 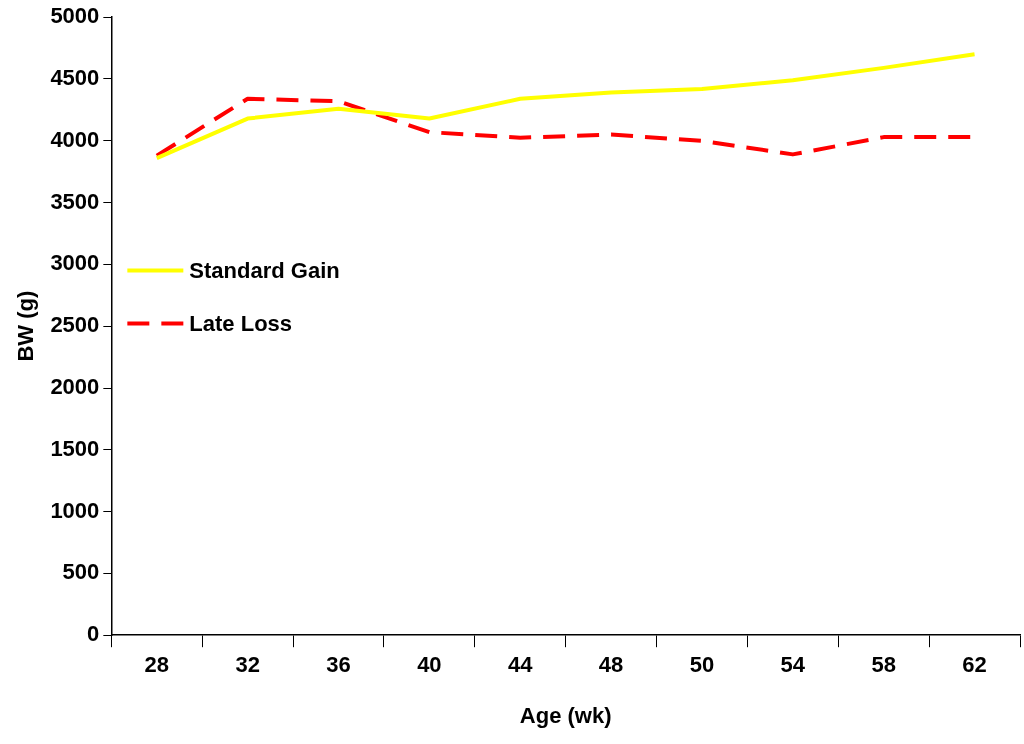 What do you see at coordinates (565, 715) in the screenshot?
I see `x-axis-title: Age (wk)` at bounding box center [565, 715].